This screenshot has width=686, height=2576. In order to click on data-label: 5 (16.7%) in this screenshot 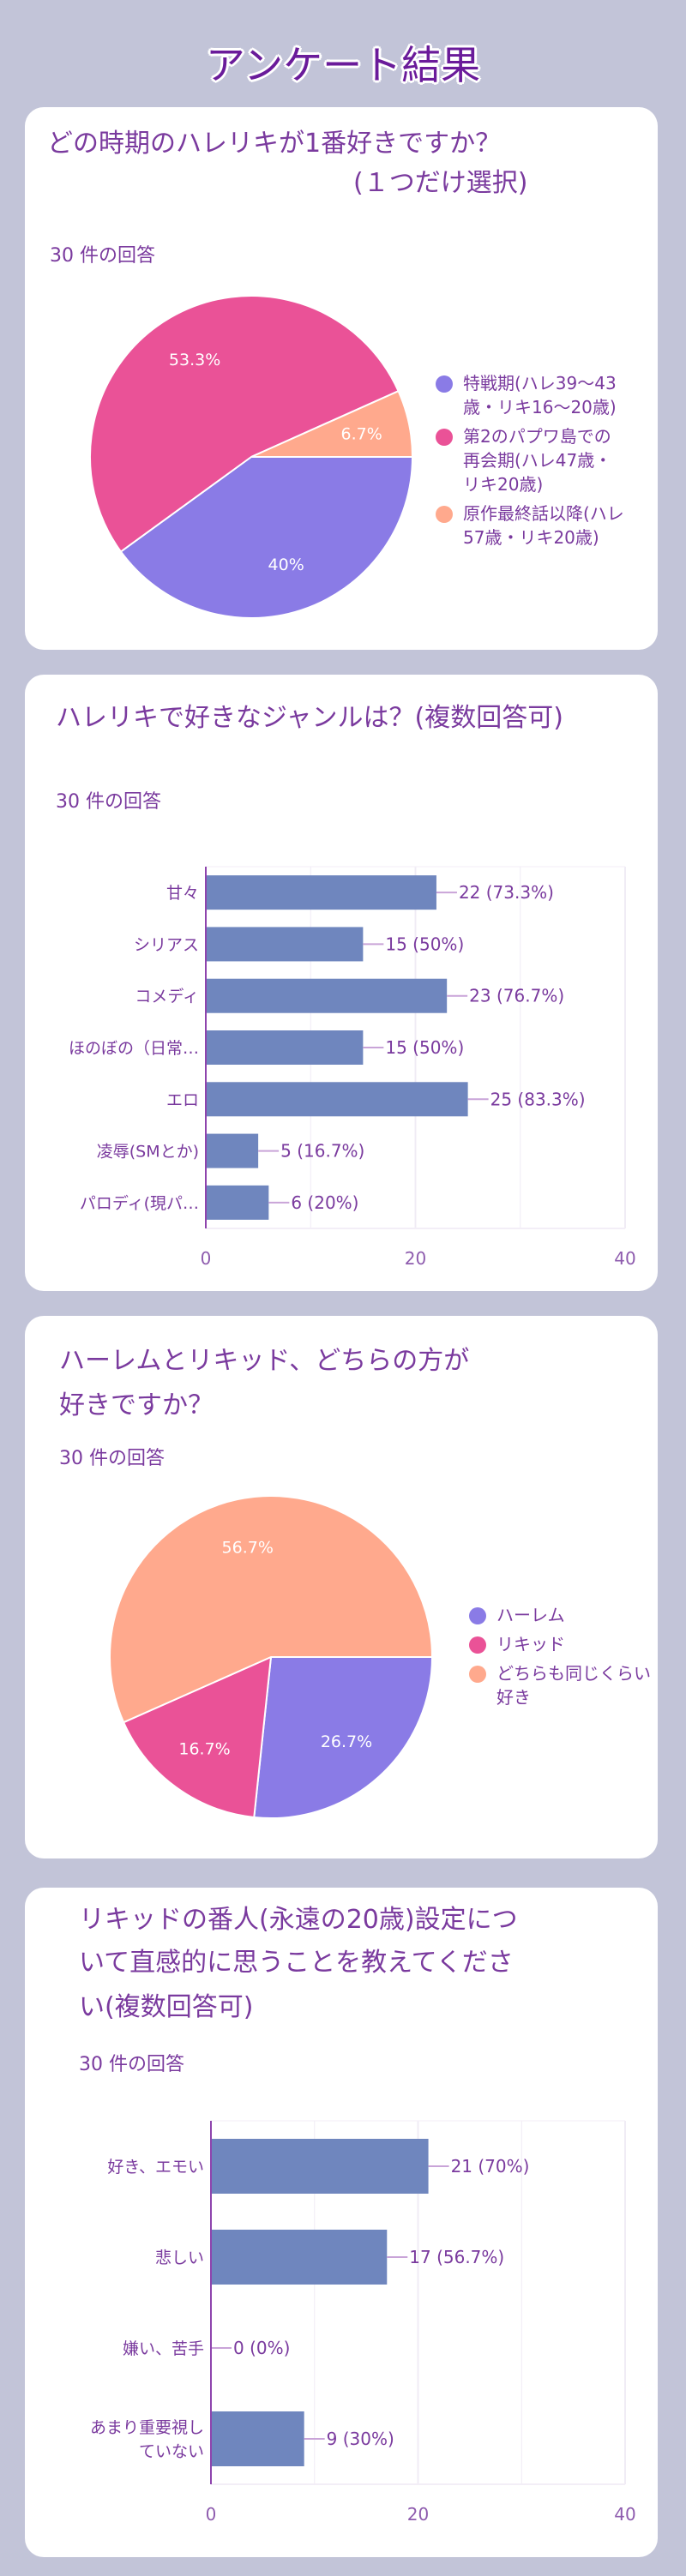, I will do `click(322, 1151)`.